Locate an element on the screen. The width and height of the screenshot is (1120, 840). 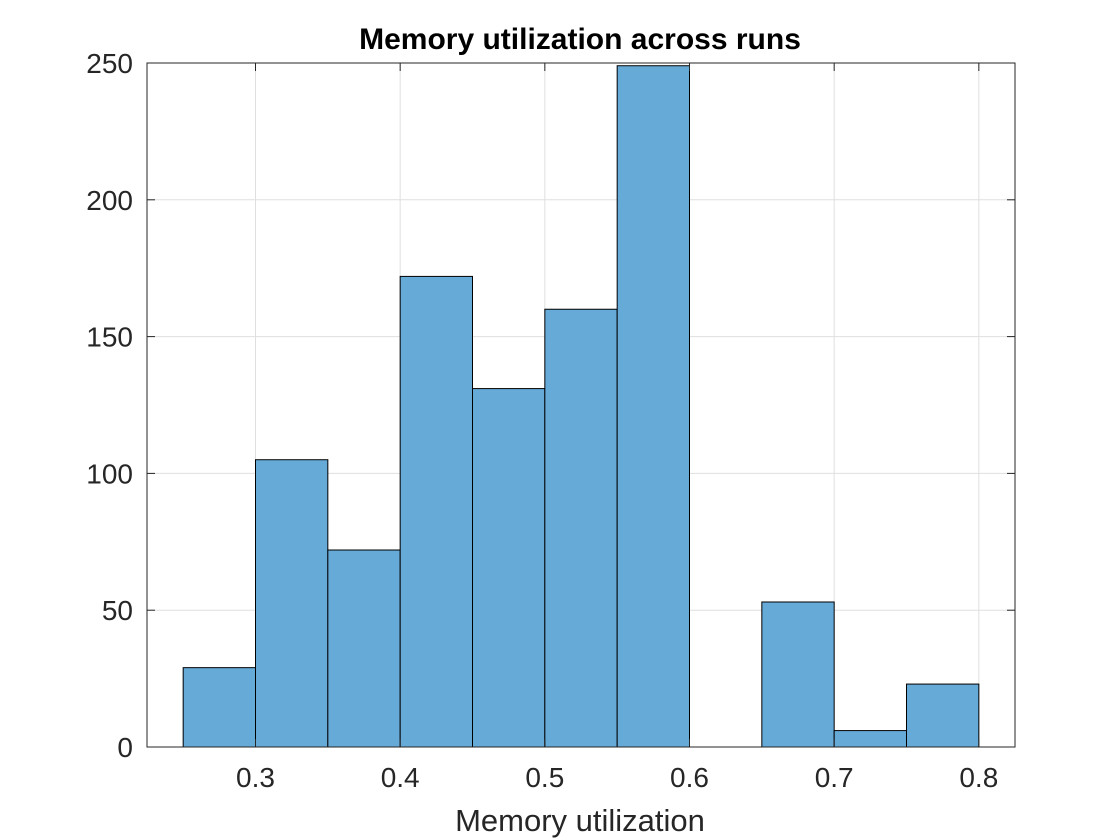
y-tick-label: 0 is located at coordinates (125, 747).